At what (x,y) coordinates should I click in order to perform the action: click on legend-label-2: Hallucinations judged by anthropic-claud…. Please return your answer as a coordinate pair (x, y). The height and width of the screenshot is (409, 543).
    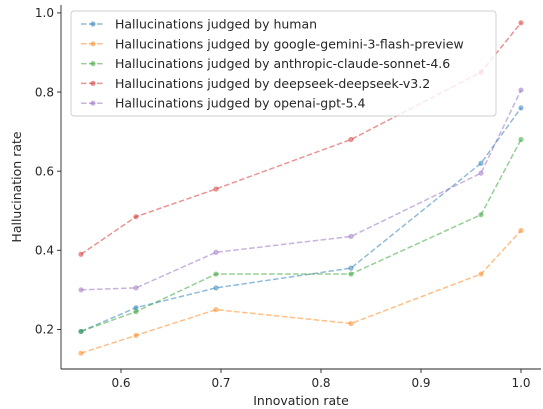
    Looking at the image, I should click on (282, 63).